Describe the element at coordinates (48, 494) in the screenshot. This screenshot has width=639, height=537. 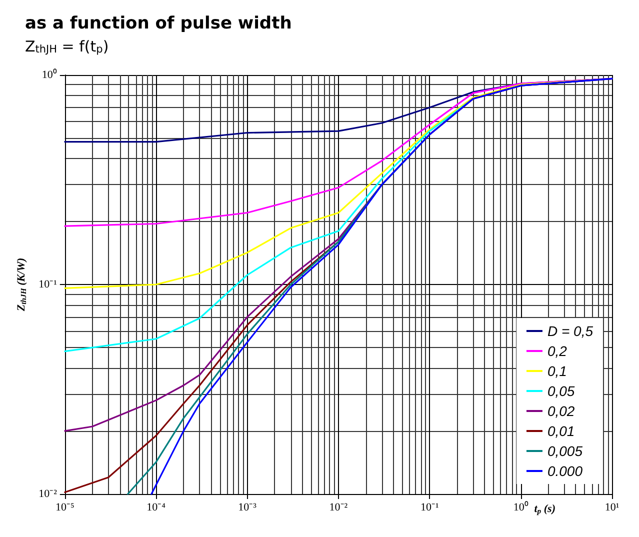
I see `y-tick-label: 10⁻²` at that location.